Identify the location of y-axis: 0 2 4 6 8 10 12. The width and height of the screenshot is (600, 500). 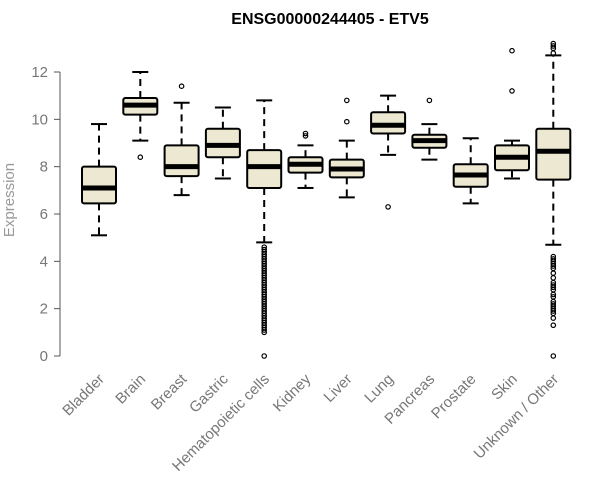
(46, 214).